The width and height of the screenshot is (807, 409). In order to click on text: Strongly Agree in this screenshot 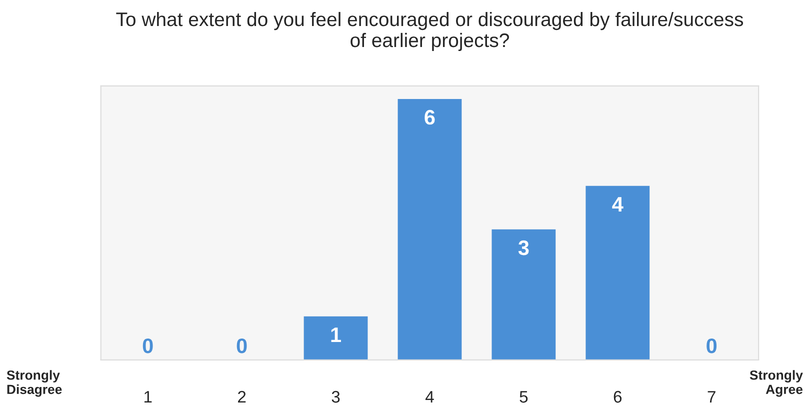, I will do `click(776, 383)`.